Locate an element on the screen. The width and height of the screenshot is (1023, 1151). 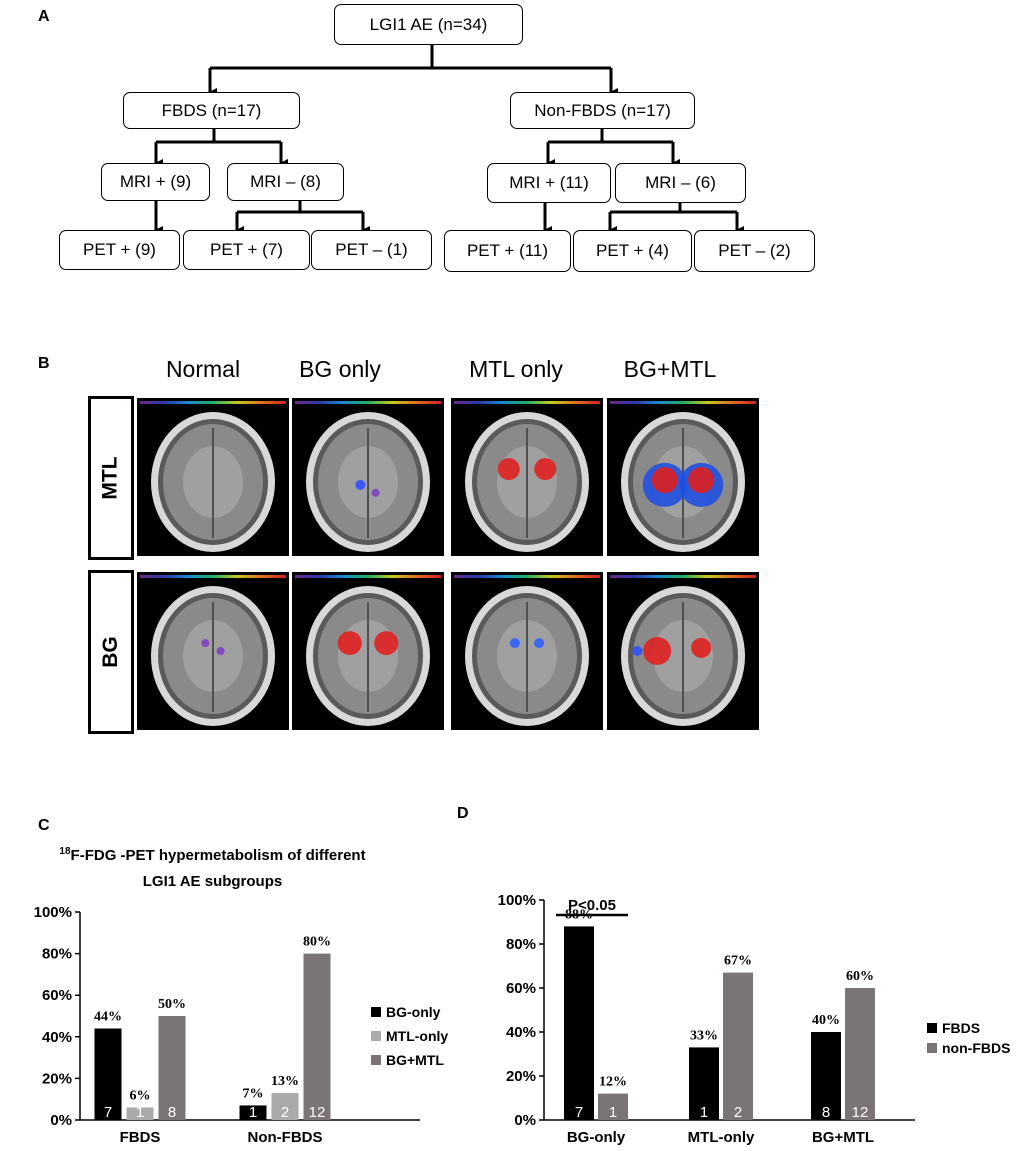
data-label: 40% is located at coordinates (826, 1020).